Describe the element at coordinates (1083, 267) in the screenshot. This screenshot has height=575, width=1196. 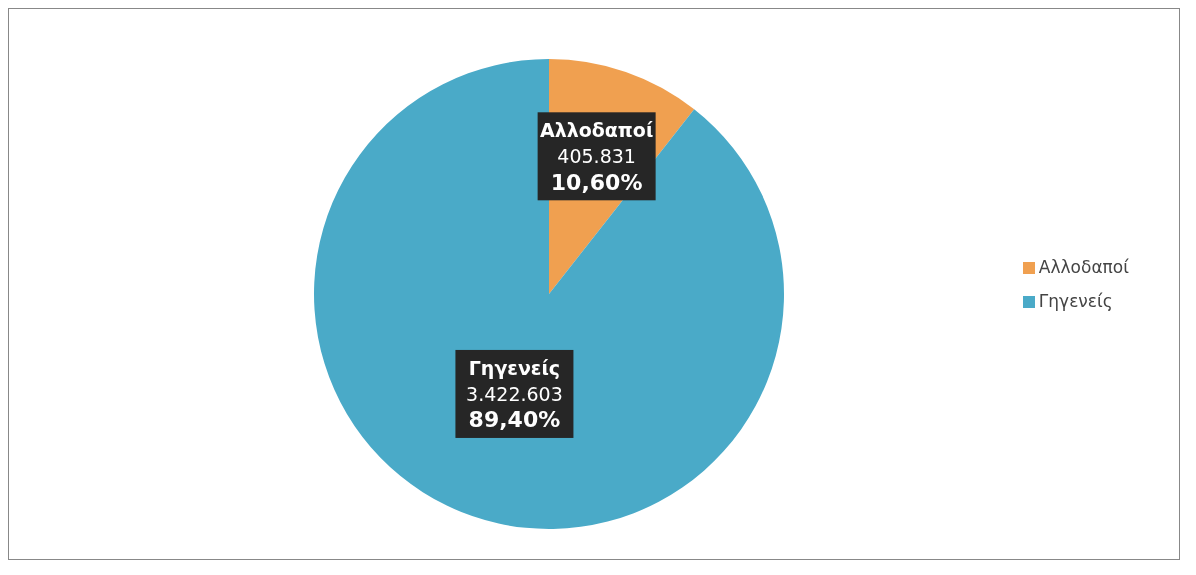
I see `legend-label: Αλλοδαποί` at that location.